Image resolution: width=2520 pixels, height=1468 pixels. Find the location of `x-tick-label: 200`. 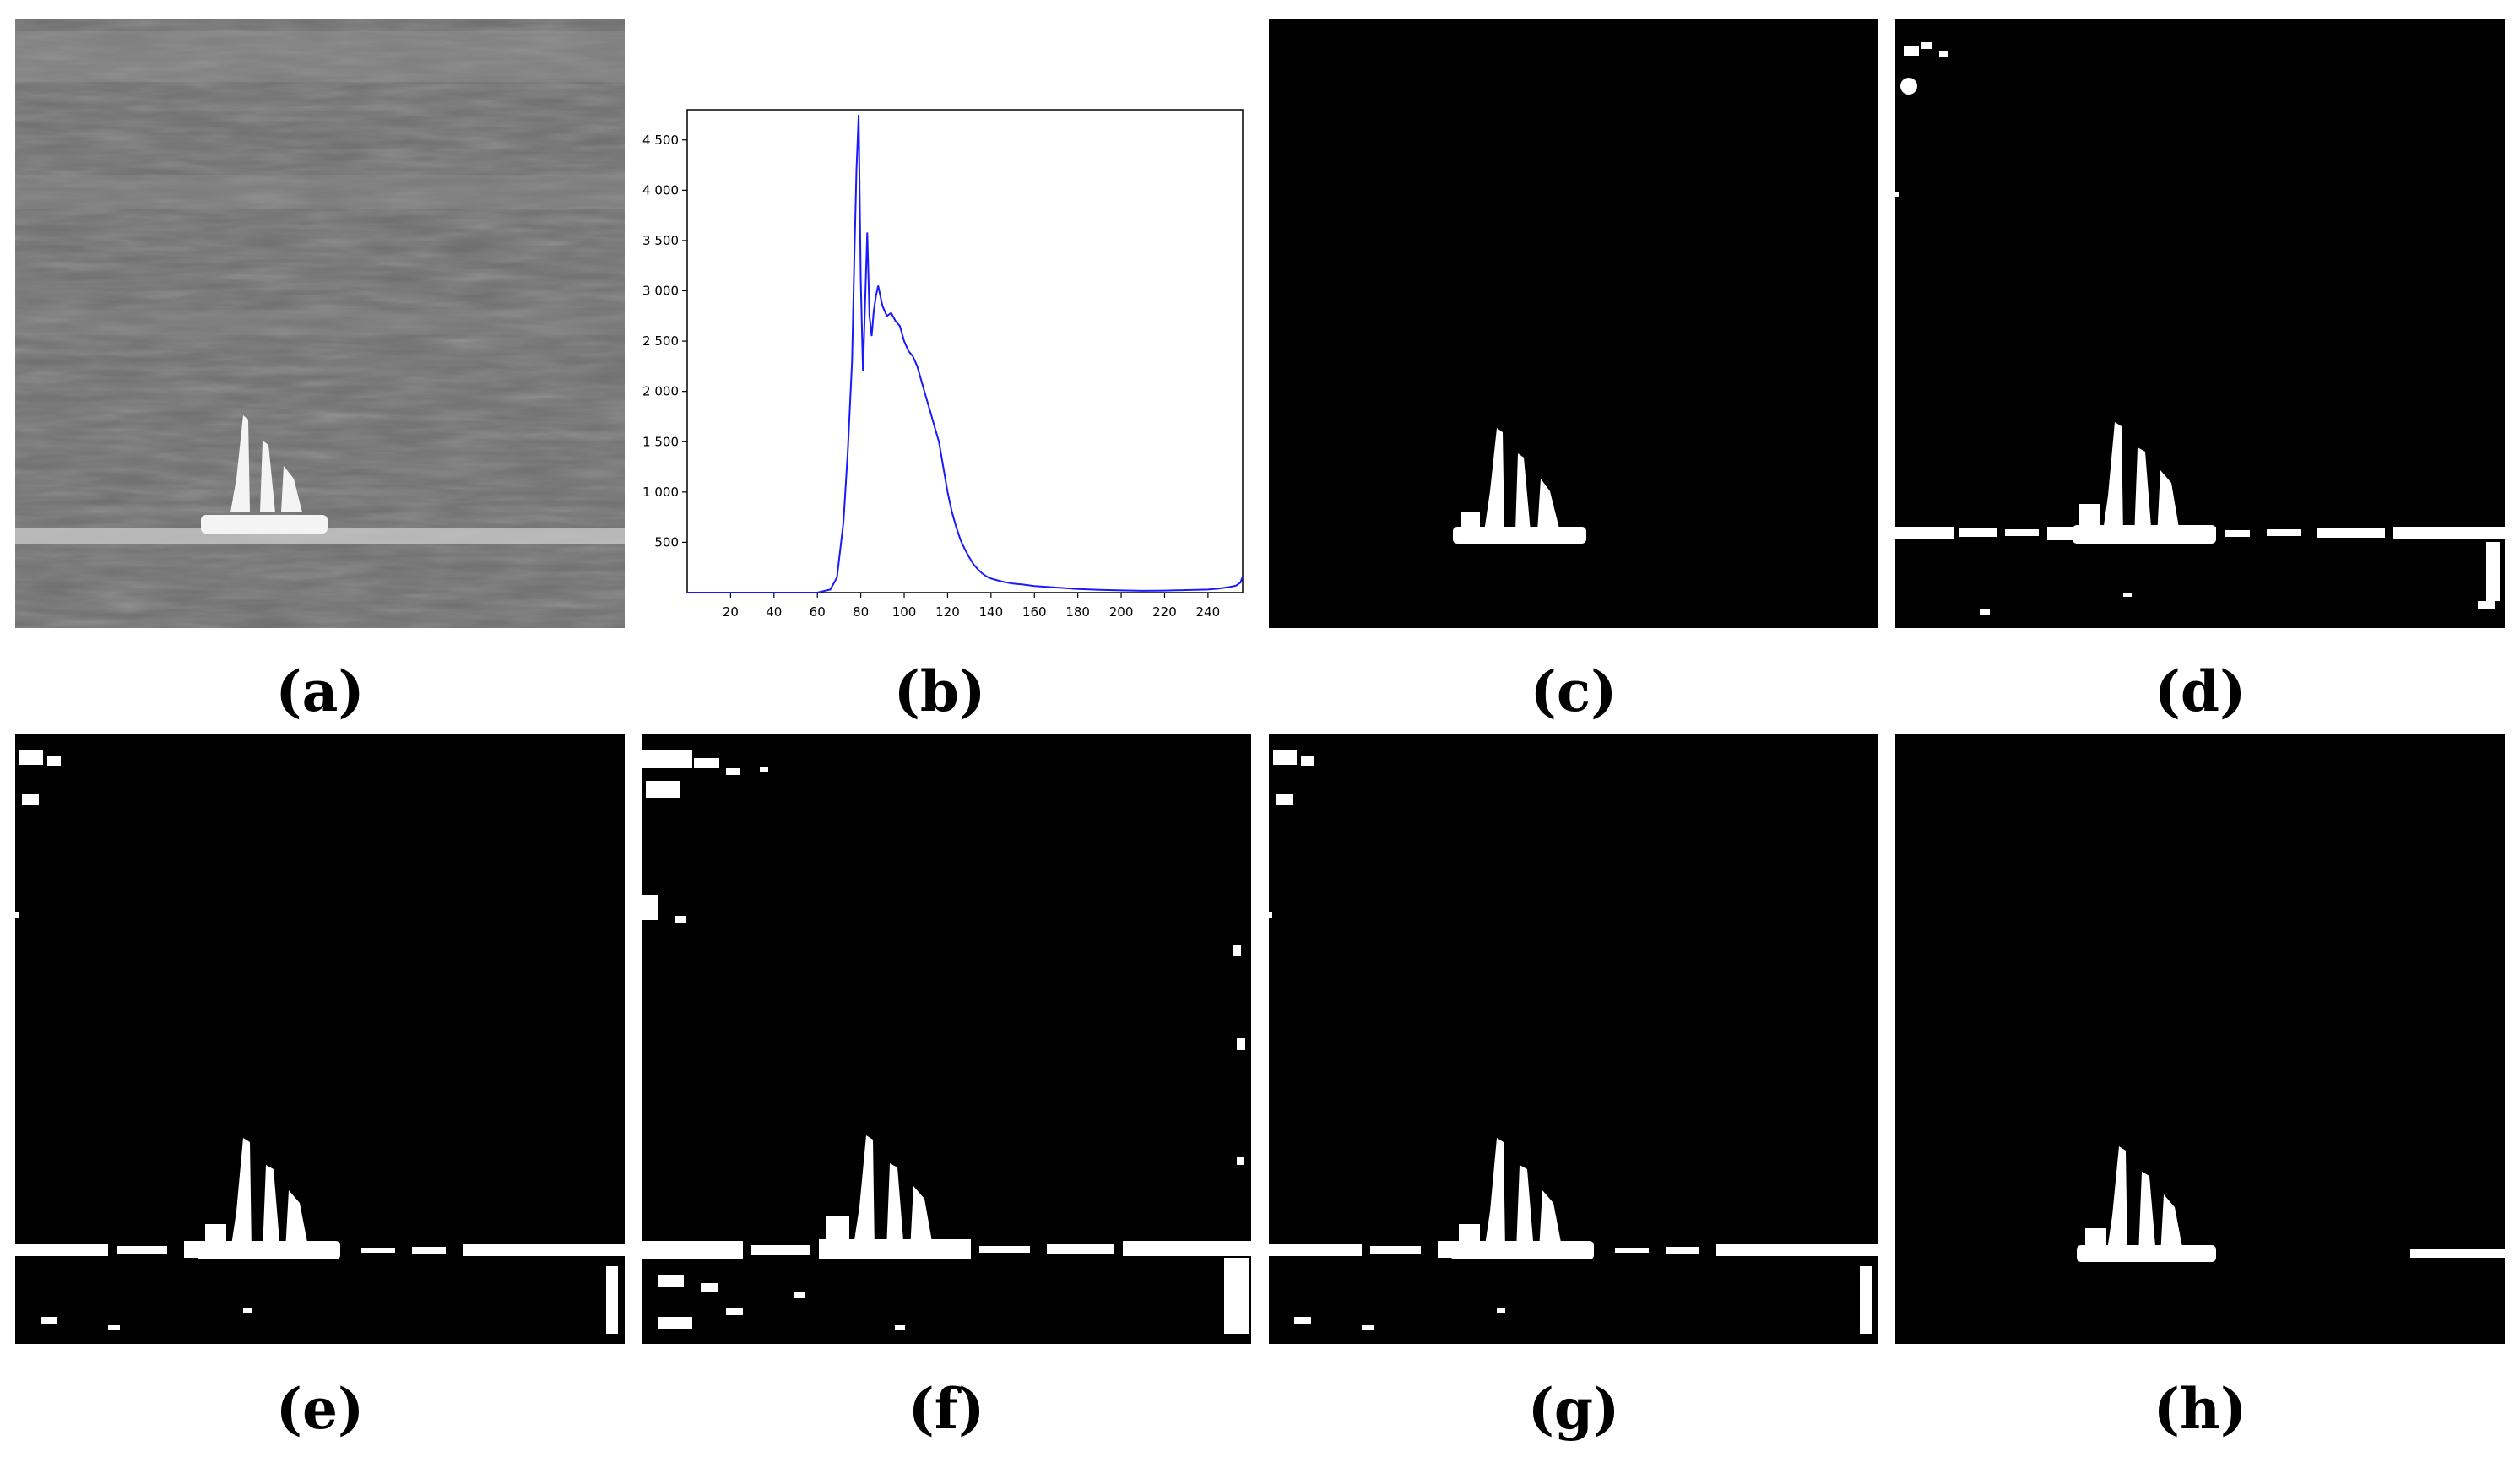

x-tick-label: 200 is located at coordinates (1121, 612).